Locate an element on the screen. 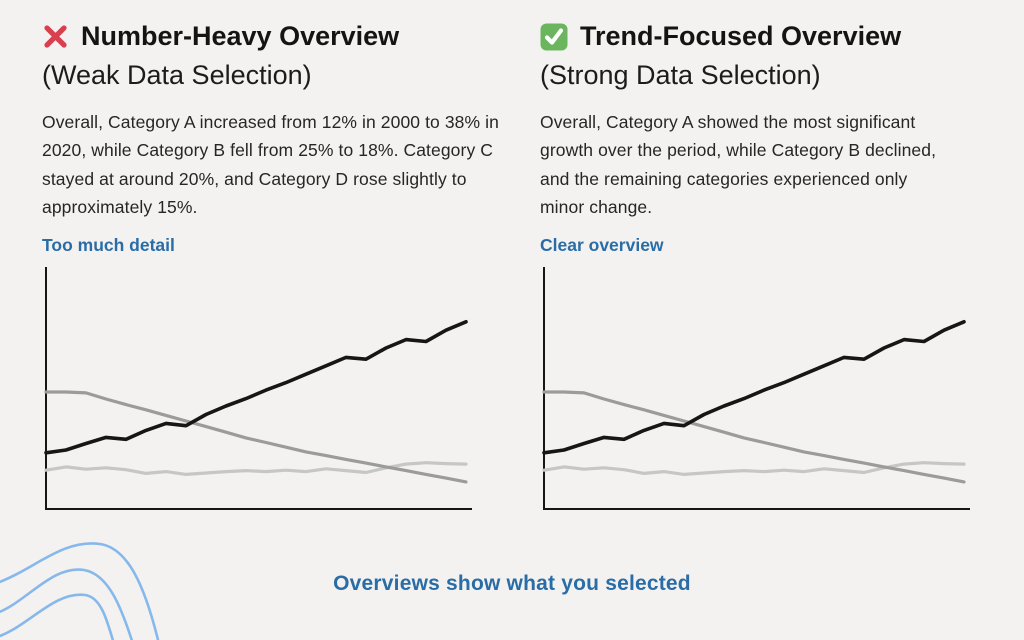  check-mark-icon is located at coordinates (554, 37).